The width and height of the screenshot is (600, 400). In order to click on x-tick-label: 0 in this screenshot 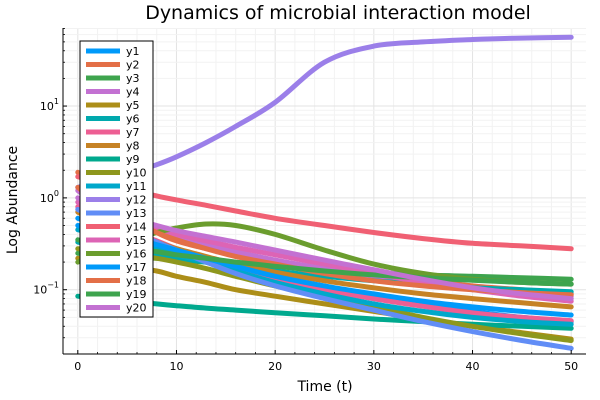, I will do `click(77, 366)`.